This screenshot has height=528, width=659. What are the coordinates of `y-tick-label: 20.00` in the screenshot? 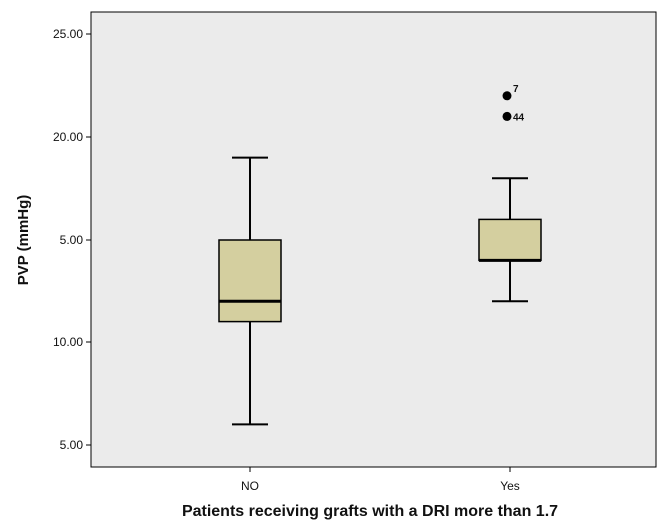 It's located at (68, 137).